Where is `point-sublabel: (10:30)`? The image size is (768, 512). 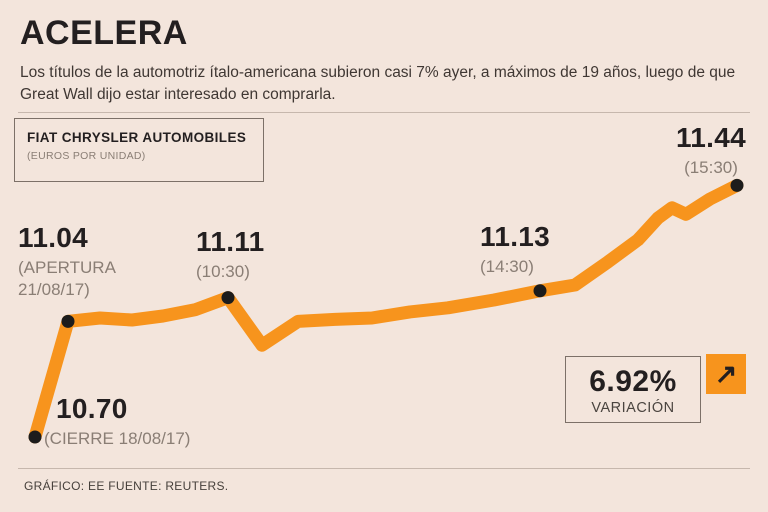
point-sublabel: (10:30) is located at coordinates (223, 271).